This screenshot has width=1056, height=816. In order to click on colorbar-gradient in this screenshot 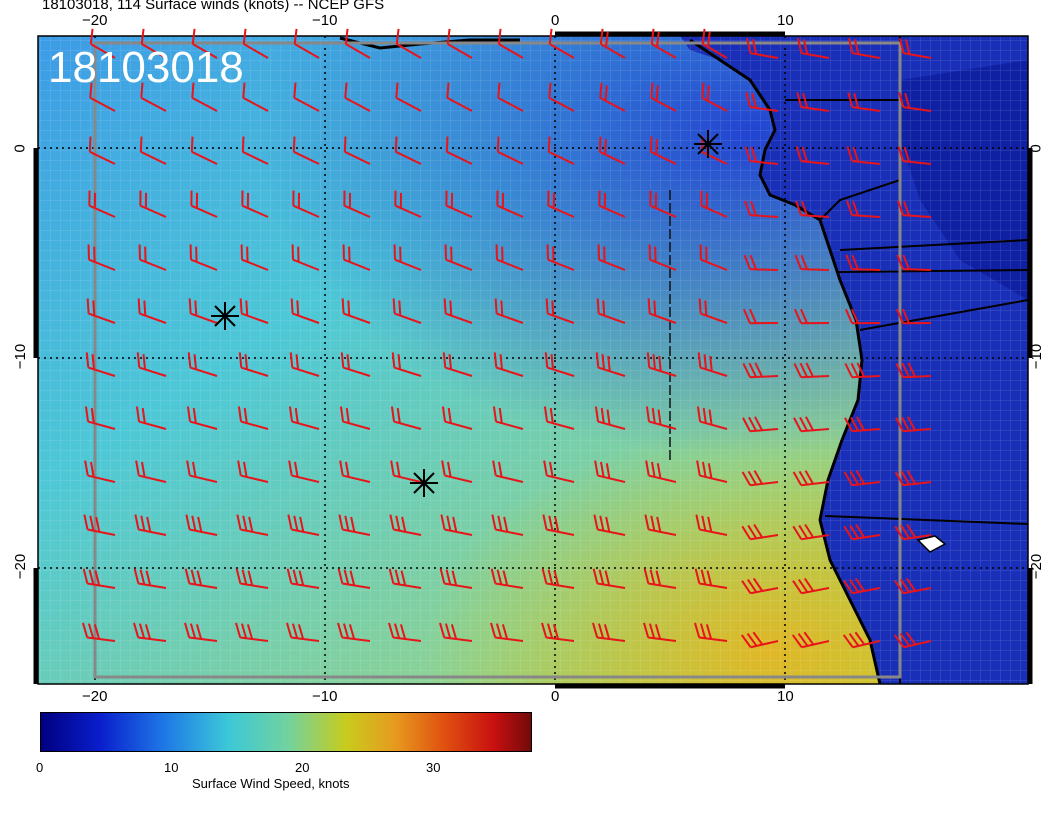, I will do `click(286, 732)`.